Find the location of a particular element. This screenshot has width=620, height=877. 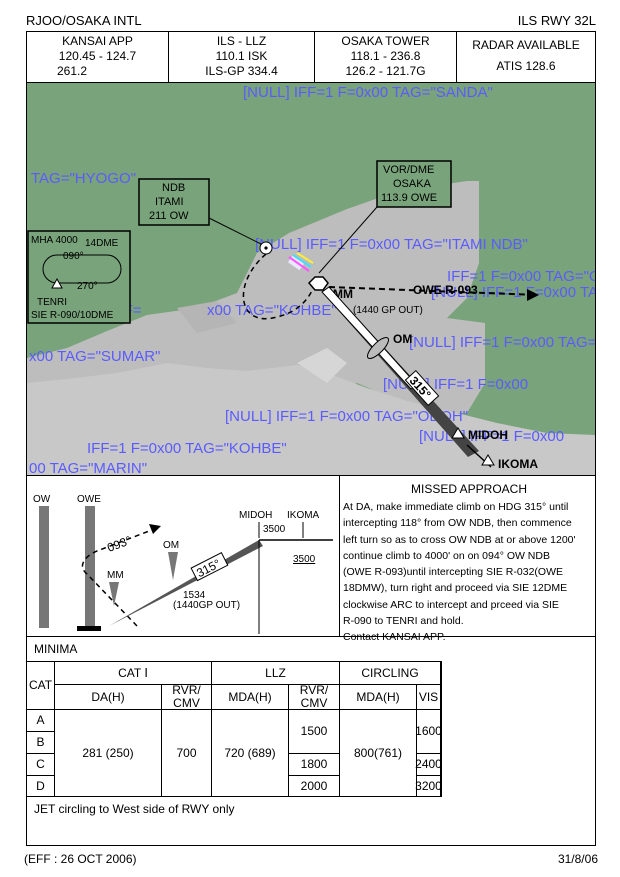

profile-gp-out: (1440GP OUT) is located at coordinates (206, 605).